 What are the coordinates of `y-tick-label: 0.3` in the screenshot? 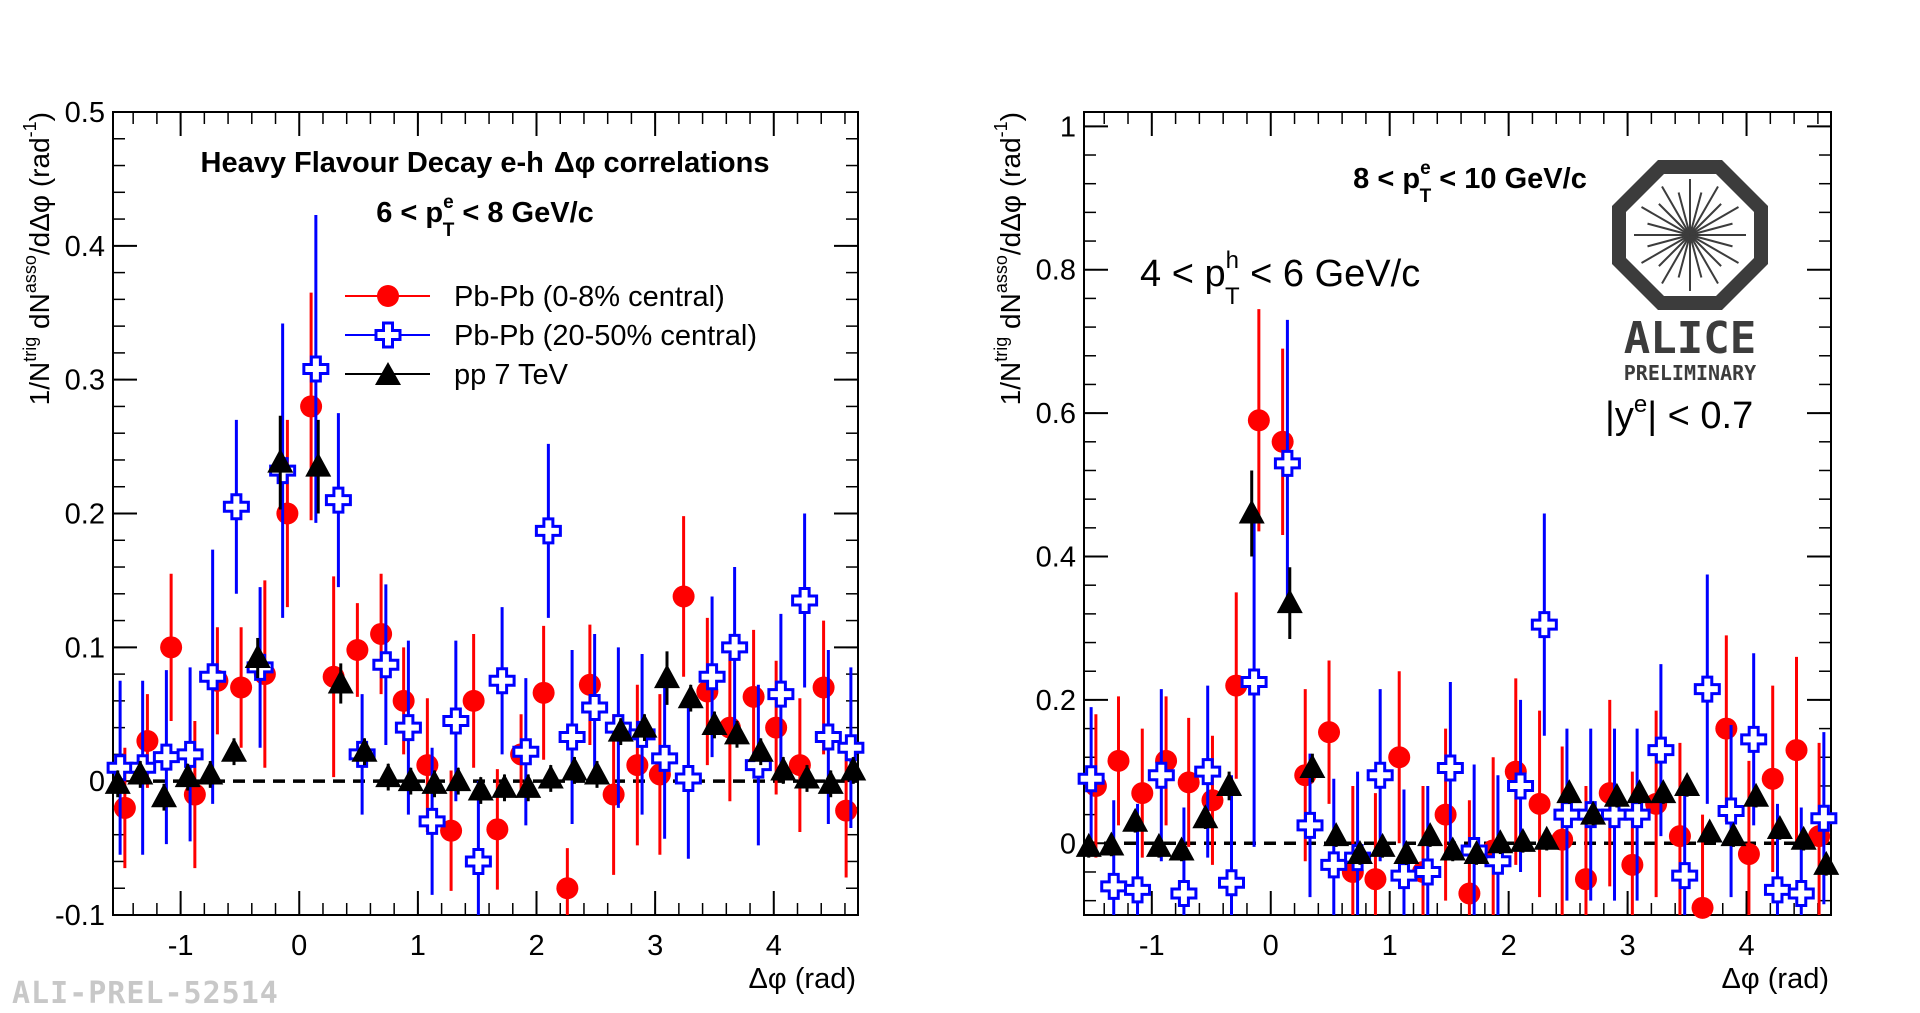 It's located at (85, 381).